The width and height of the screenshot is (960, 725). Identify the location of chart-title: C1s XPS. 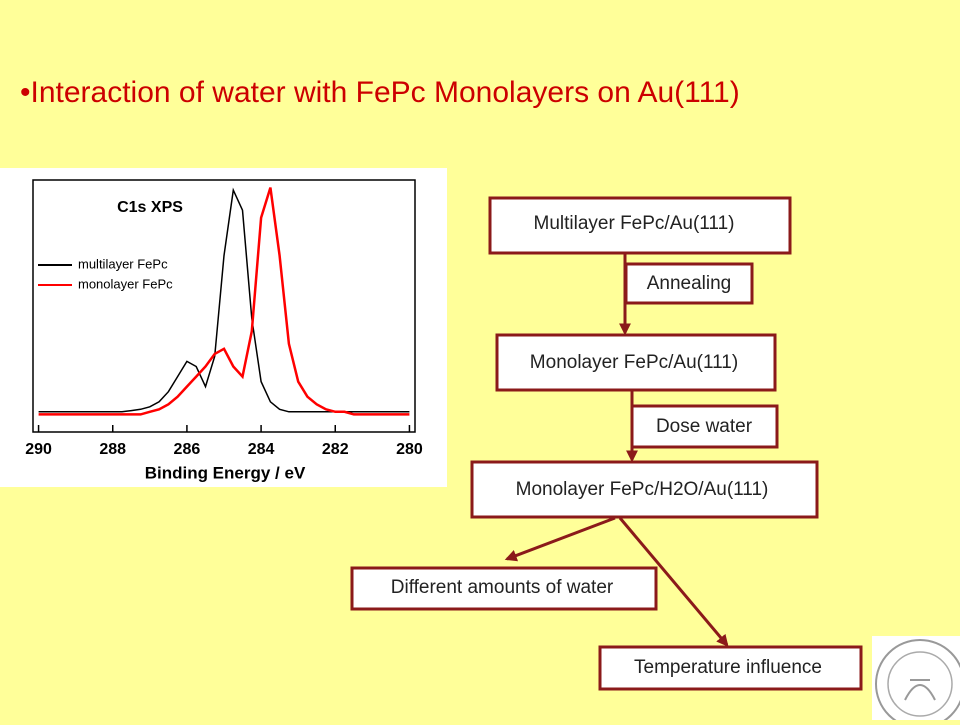
(150, 207).